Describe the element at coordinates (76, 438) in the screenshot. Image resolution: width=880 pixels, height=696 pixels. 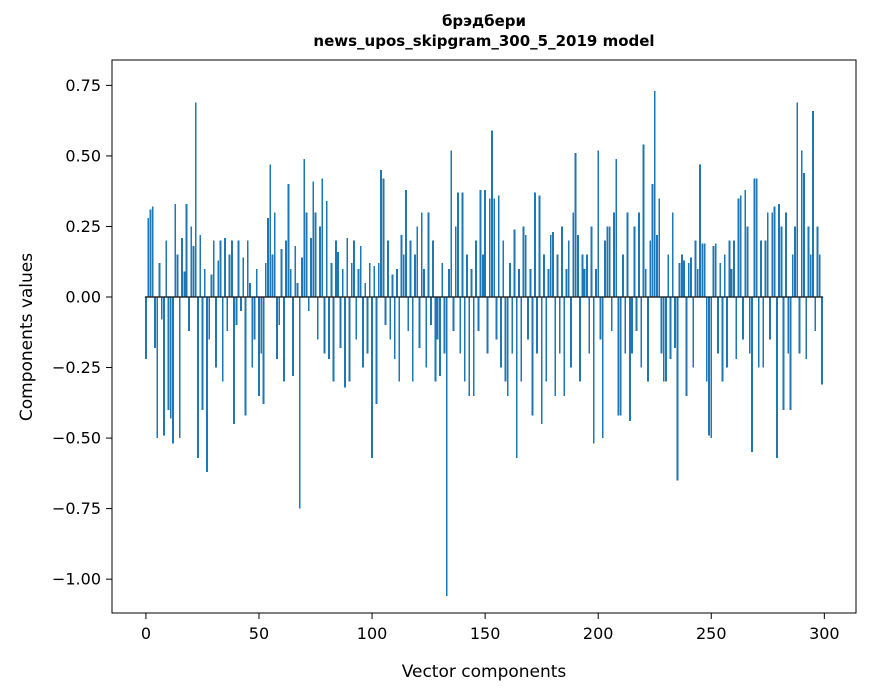
I see `y-tick-label: −0.50` at that location.